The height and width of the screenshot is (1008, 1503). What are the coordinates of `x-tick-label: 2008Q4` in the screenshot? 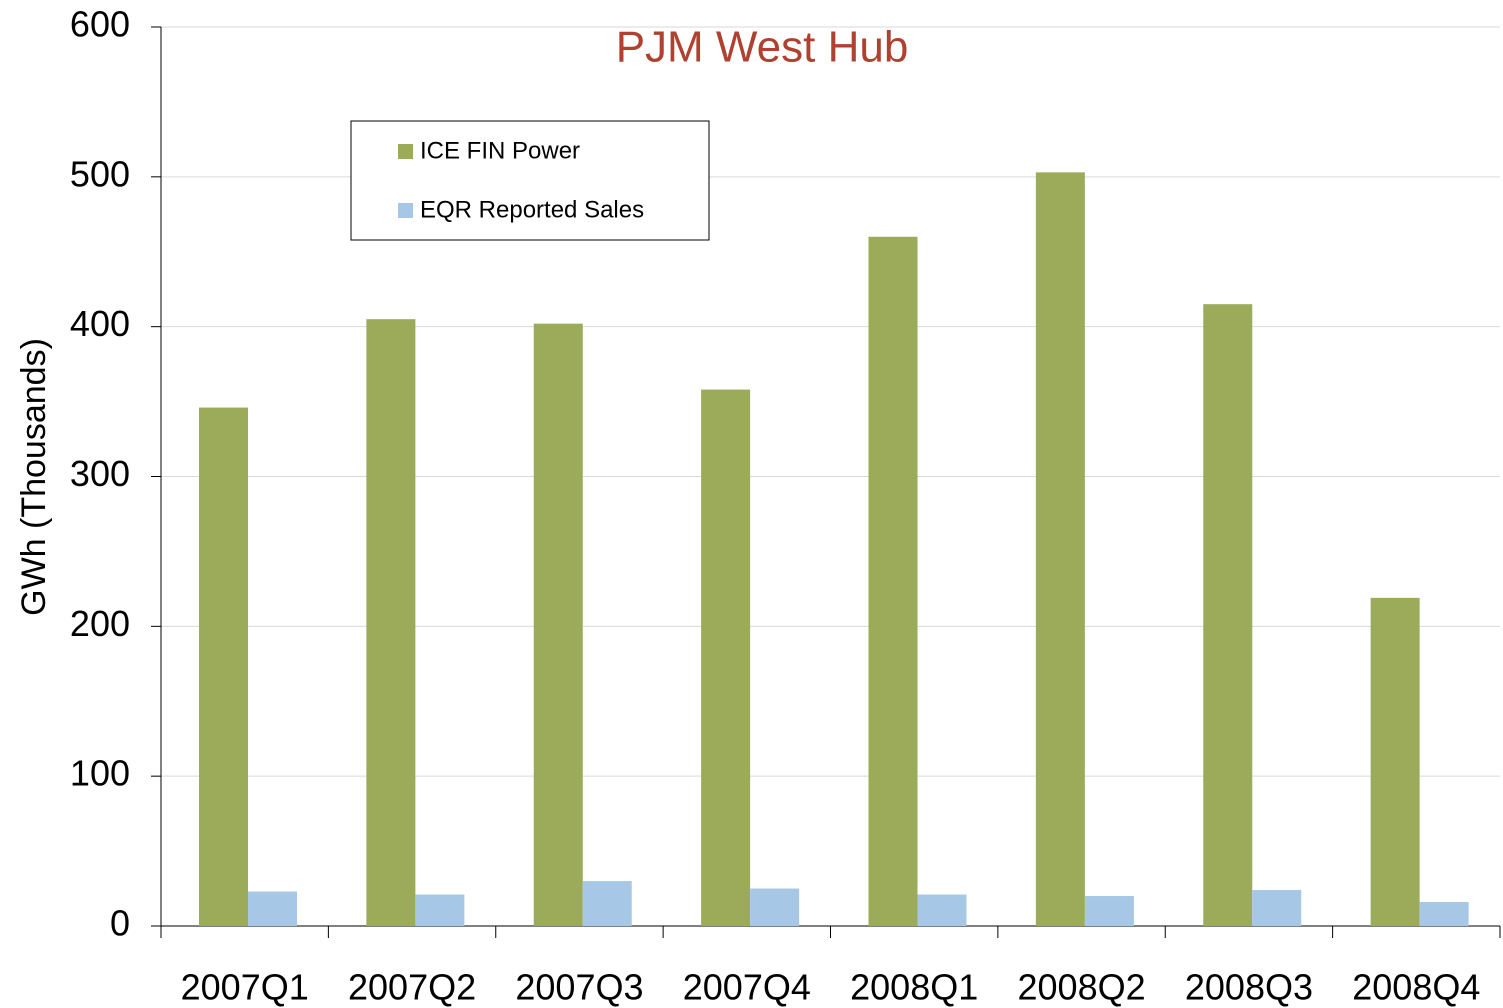 It's located at (1416, 987).